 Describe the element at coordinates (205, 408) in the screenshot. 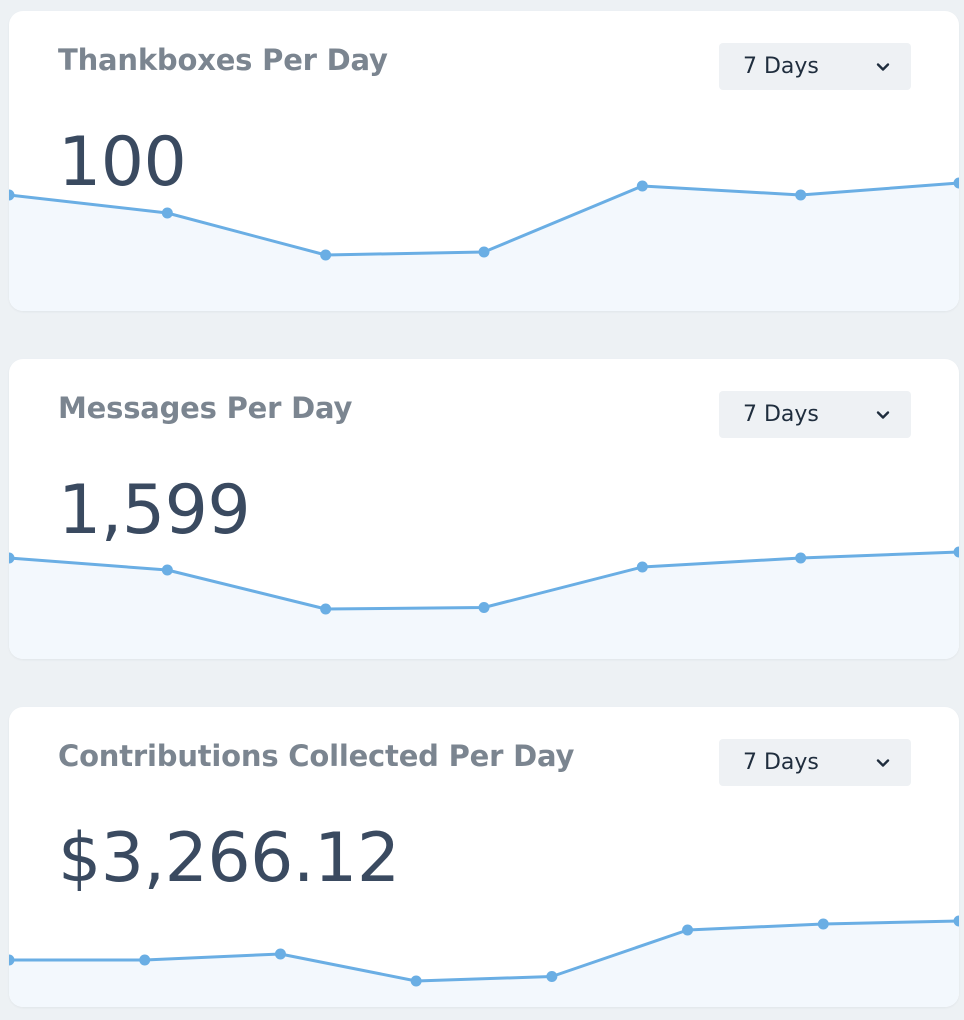

I see `card-title: Messages Per Day` at that location.